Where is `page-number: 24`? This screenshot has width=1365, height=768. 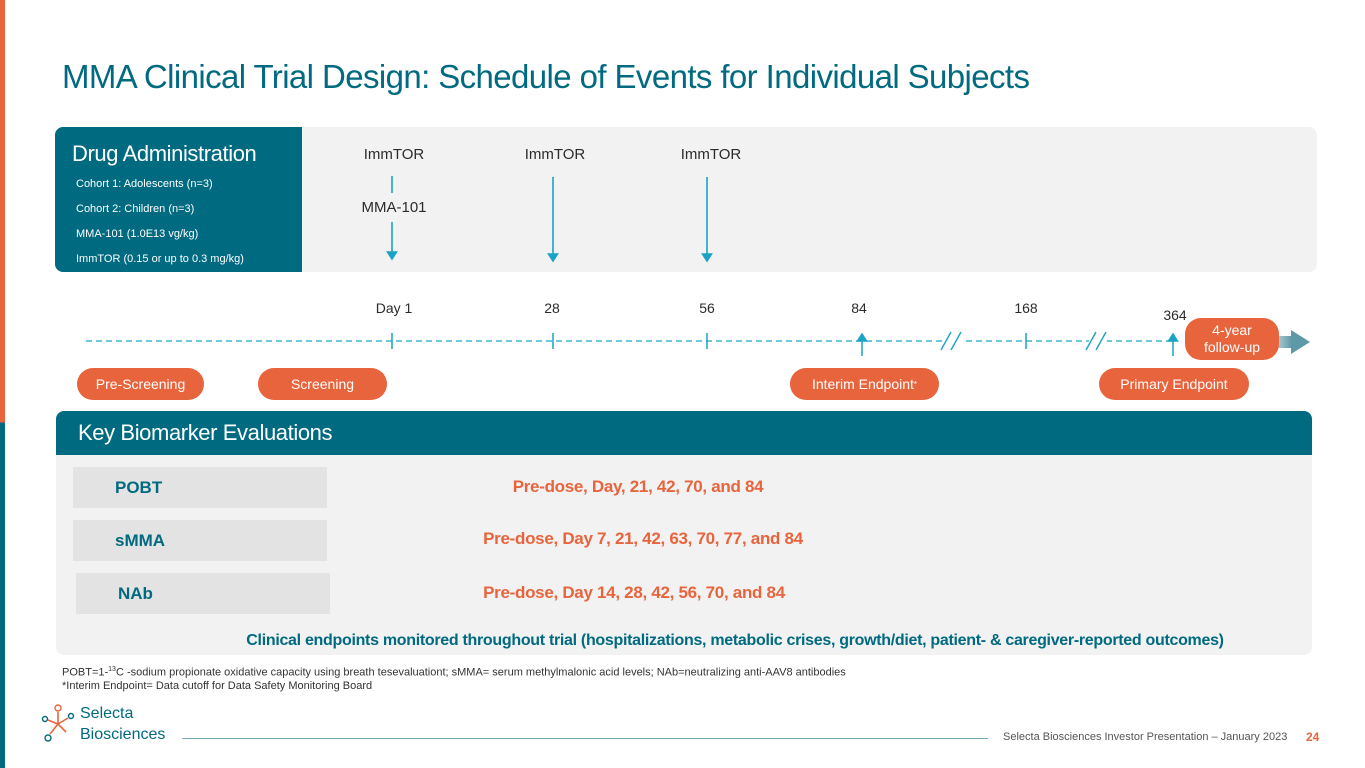 page-number: 24 is located at coordinates (1313, 737).